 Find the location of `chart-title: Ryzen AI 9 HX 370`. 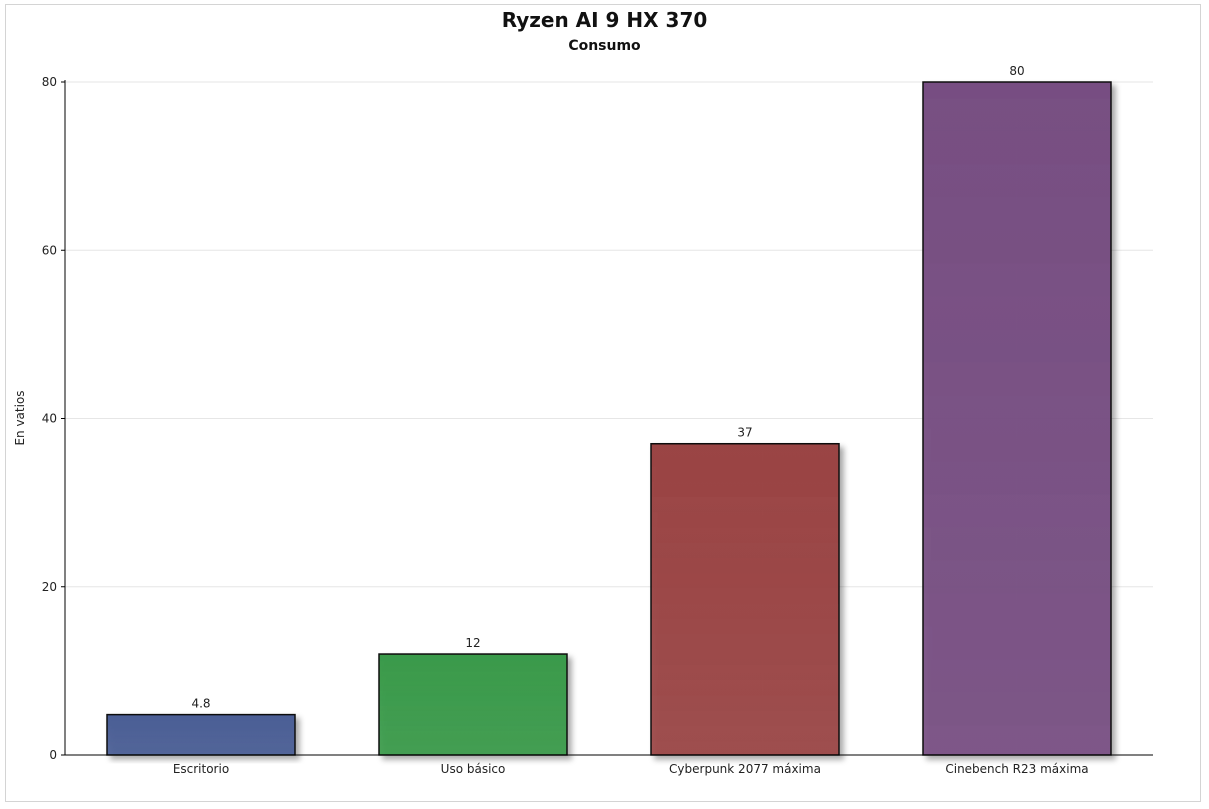

chart-title: Ryzen AI 9 HX 370 is located at coordinates (604, 20).